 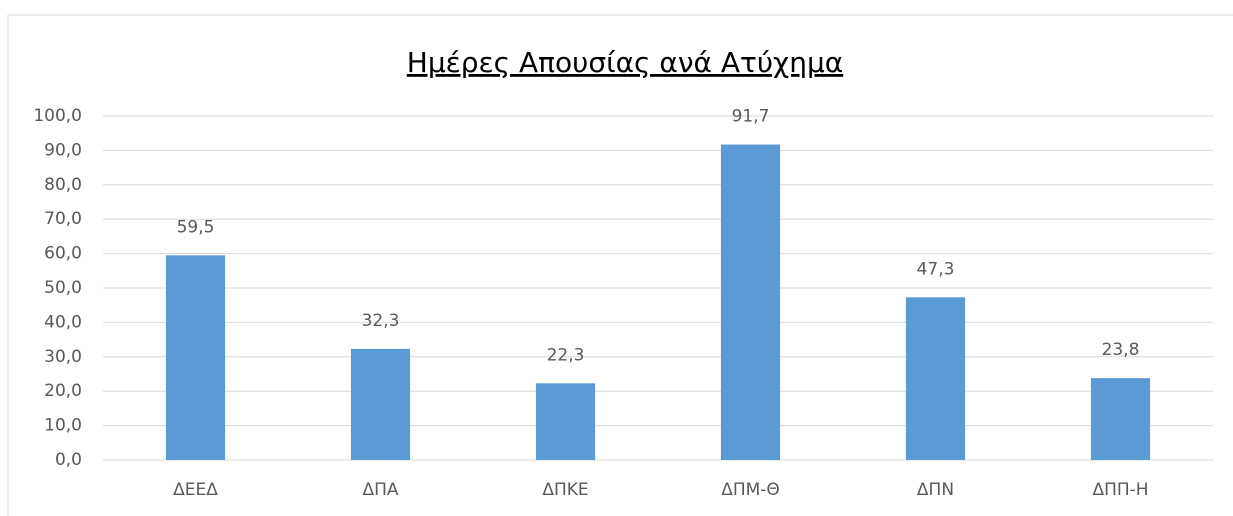 I want to click on data-label: 23,8, so click(x=1121, y=350).